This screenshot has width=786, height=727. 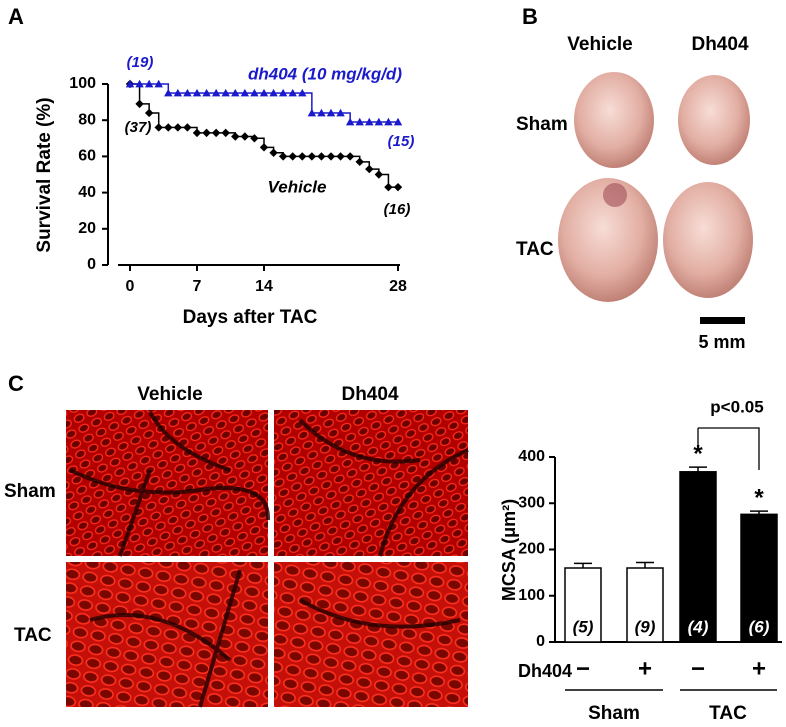 What do you see at coordinates (614, 713) in the screenshot?
I see `group-label: Sham` at bounding box center [614, 713].